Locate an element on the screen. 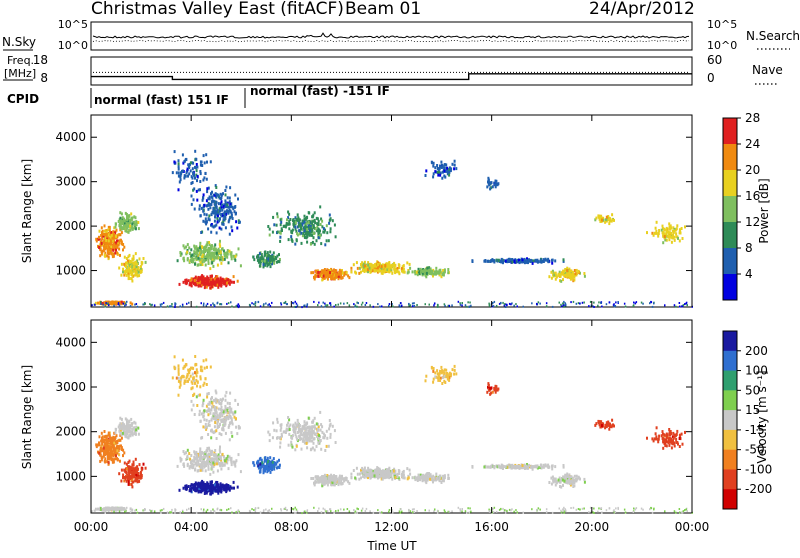 This screenshot has height=558, width=800. power-colorbar-label: Power [dB] is located at coordinates (764, 210).